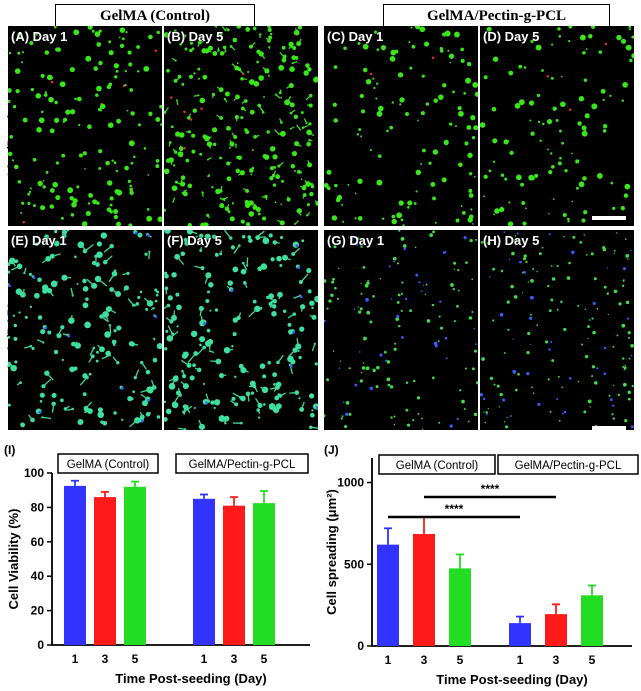 This screenshot has width=641, height=691. I want to click on panel-label: (F) Day 5, so click(194, 240).